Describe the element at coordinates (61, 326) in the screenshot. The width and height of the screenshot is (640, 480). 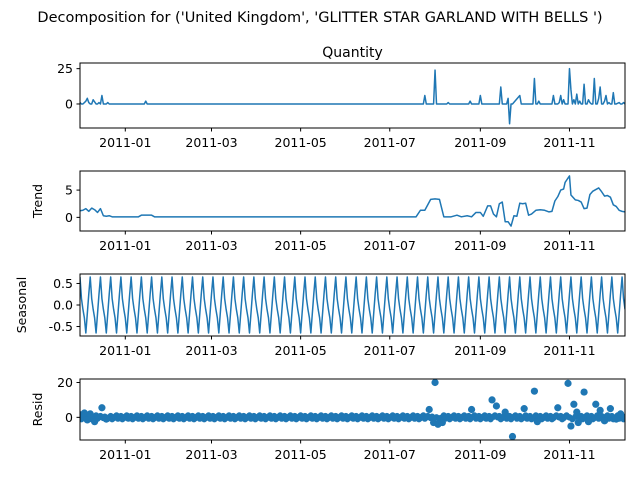
I see `y-tick-label: -0.5` at that location.